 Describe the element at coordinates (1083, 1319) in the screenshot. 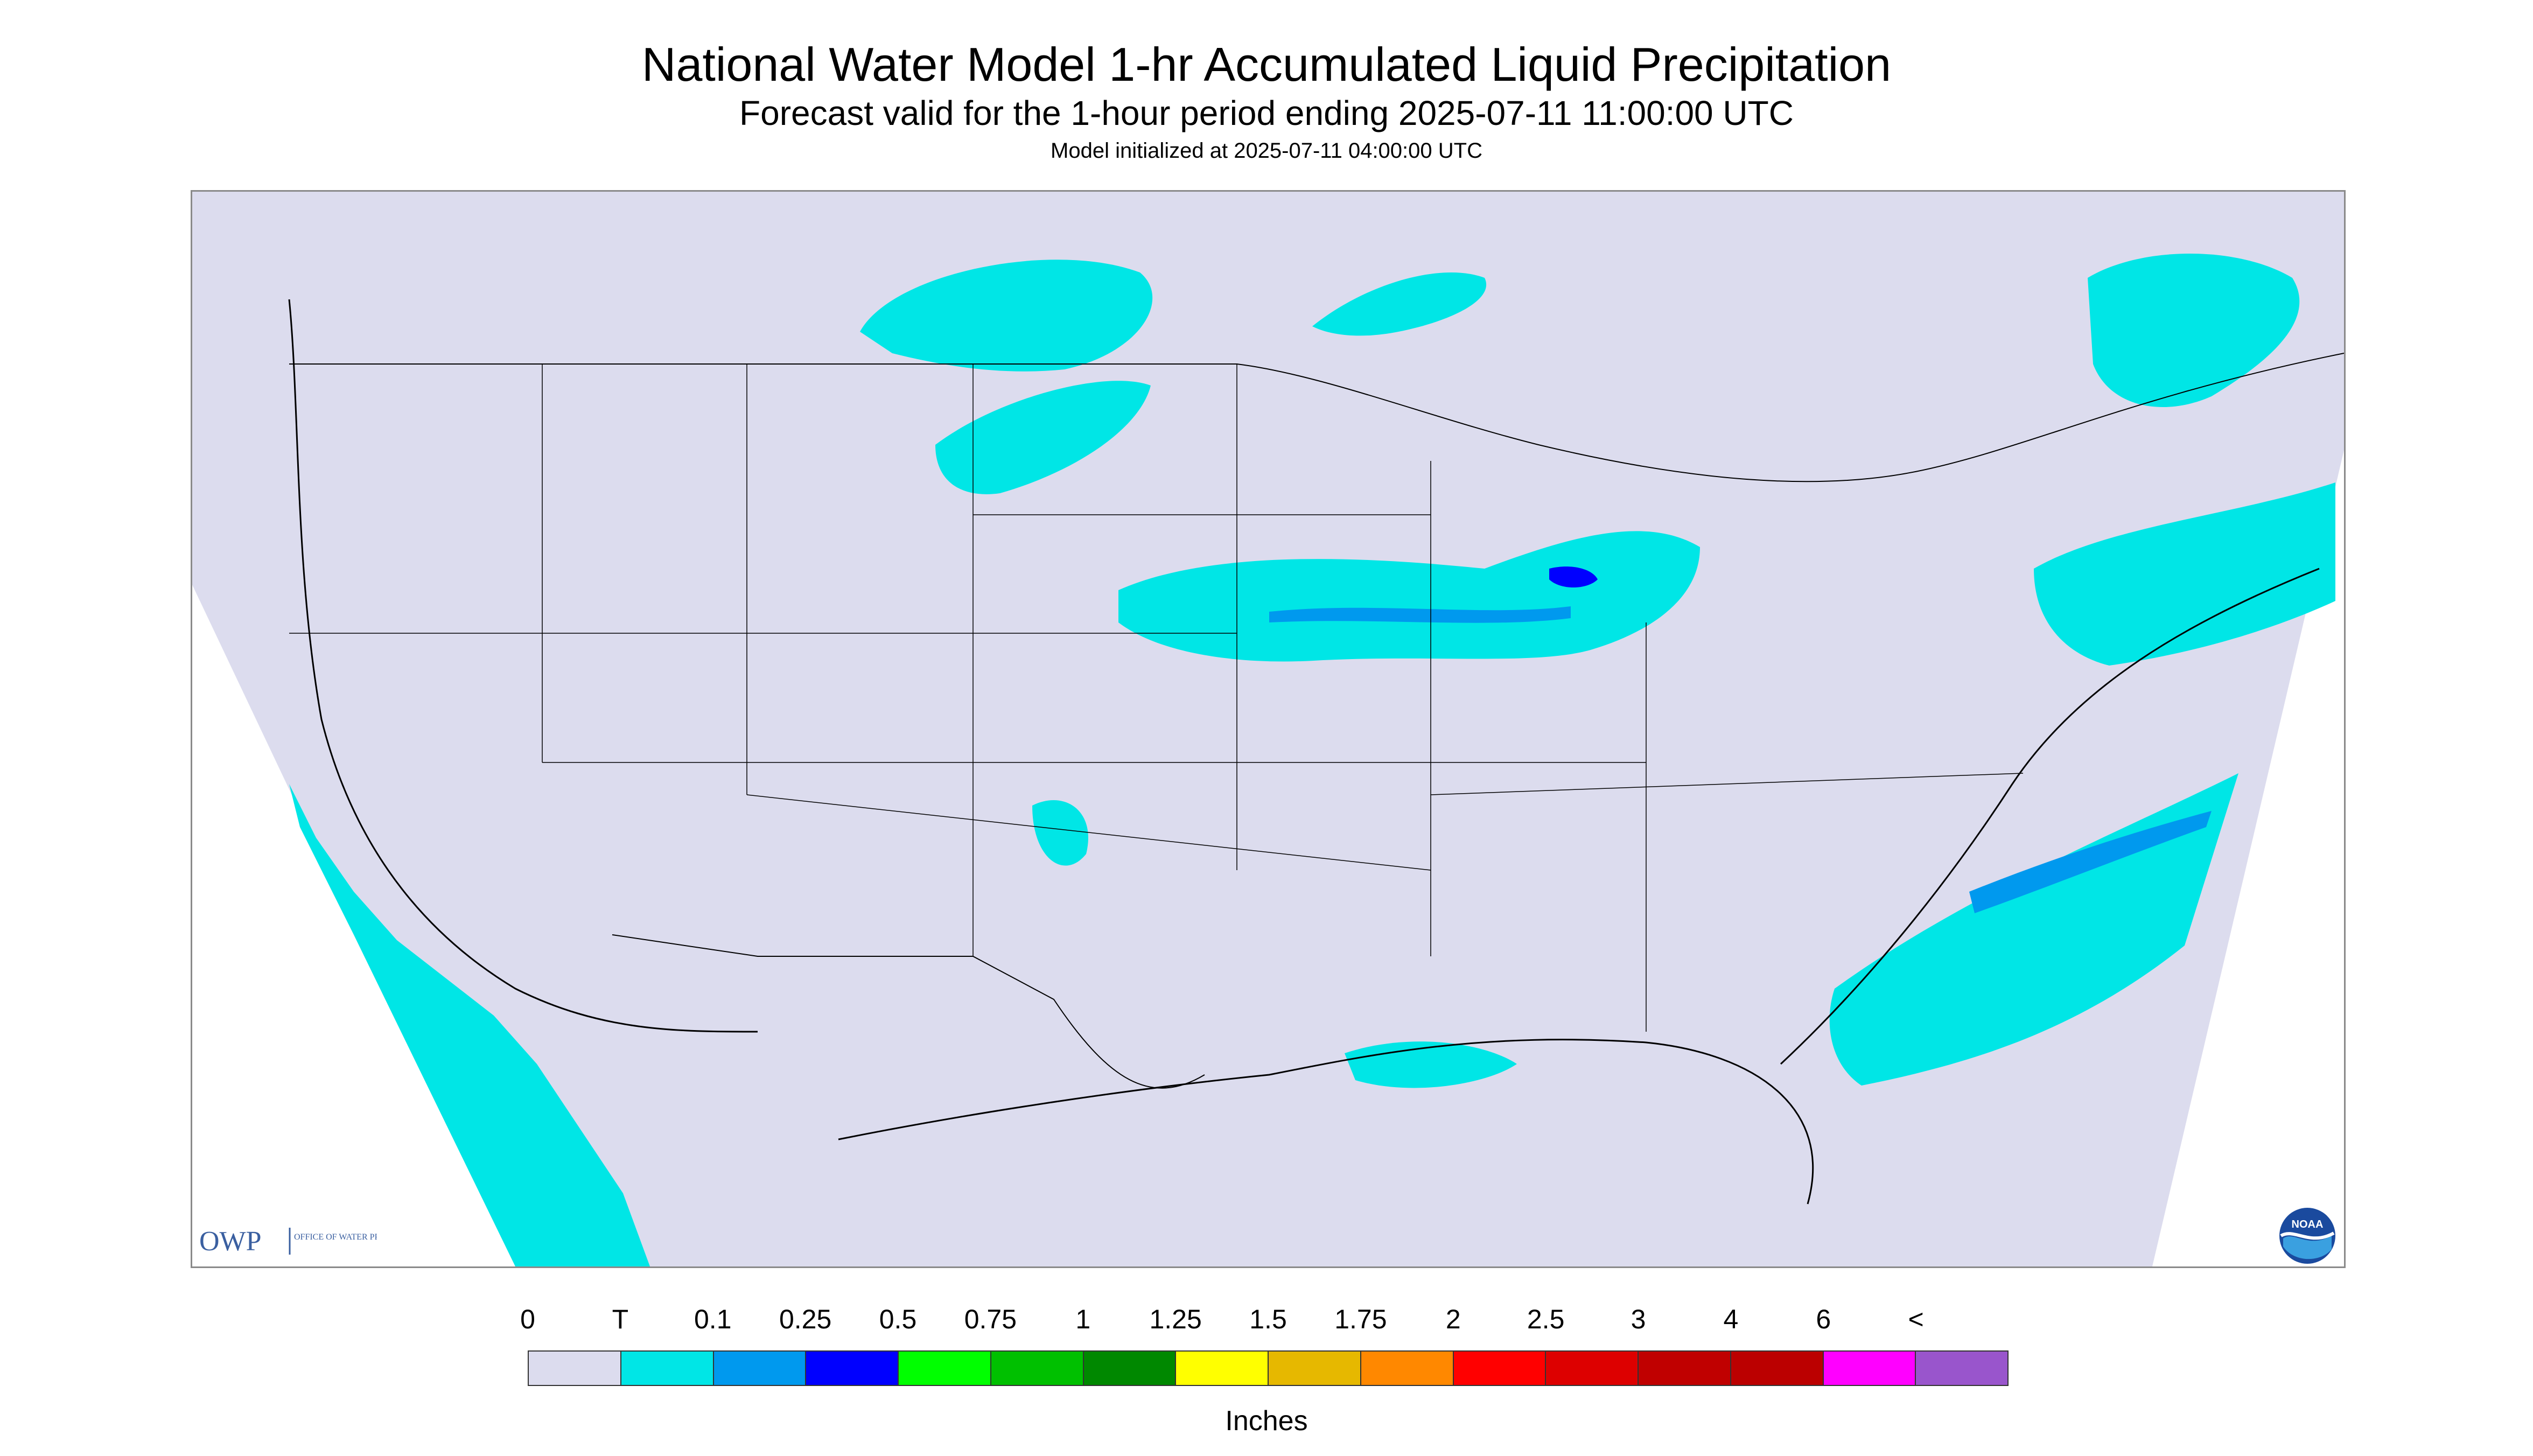

I see `legend-tick-label: 1` at that location.